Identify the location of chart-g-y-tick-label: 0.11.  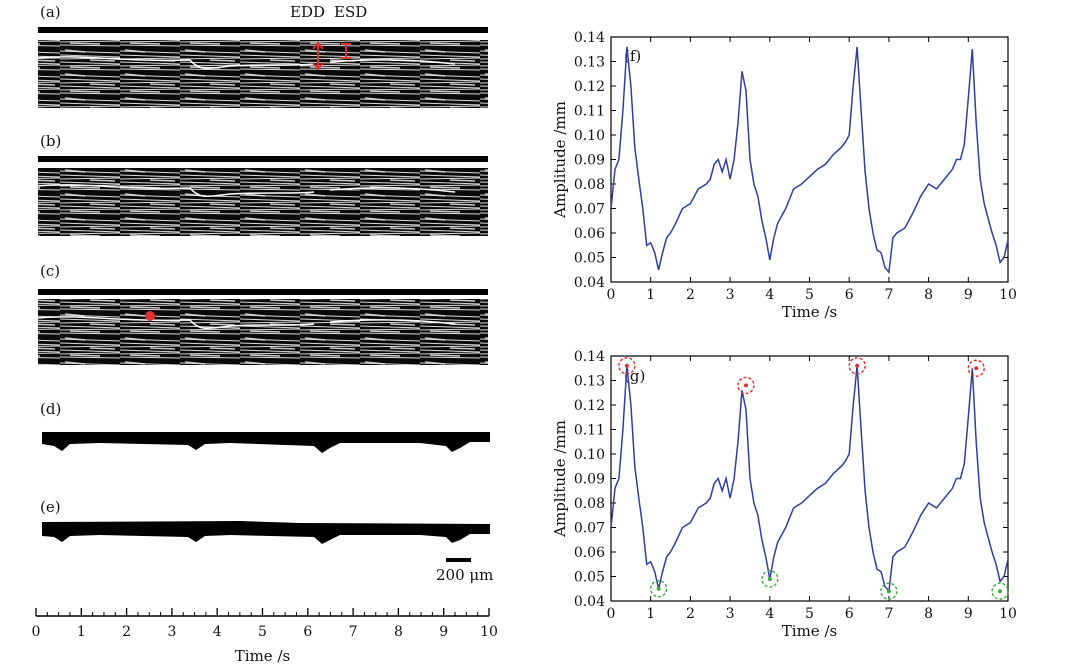
(589, 431).